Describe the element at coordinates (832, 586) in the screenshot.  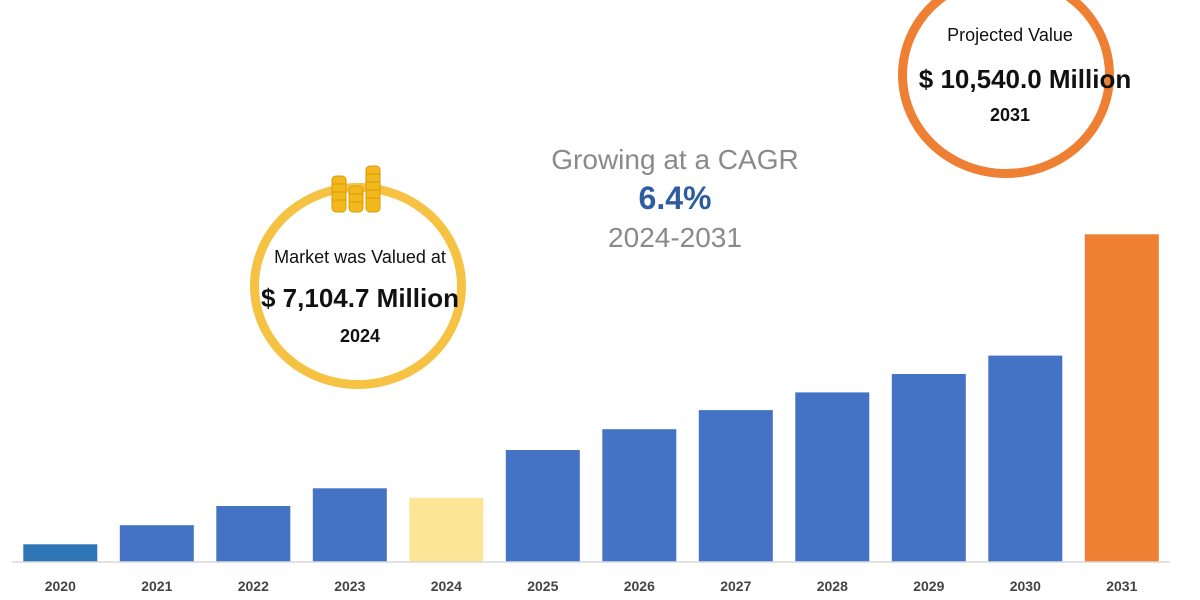
I see `x-tick-label-2028: 2028` at that location.